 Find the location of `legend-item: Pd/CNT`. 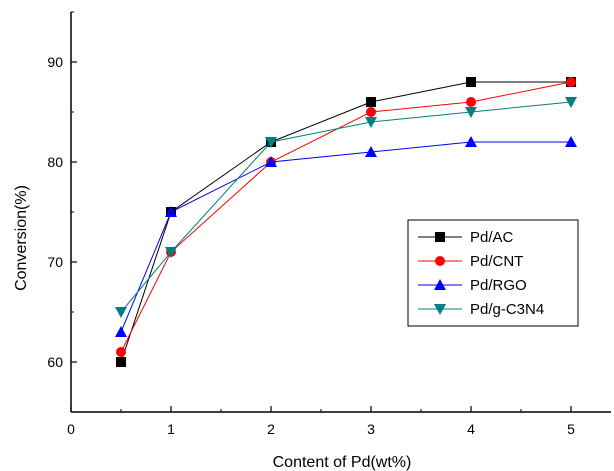

legend-item: Pd/CNT is located at coordinates (470, 261).